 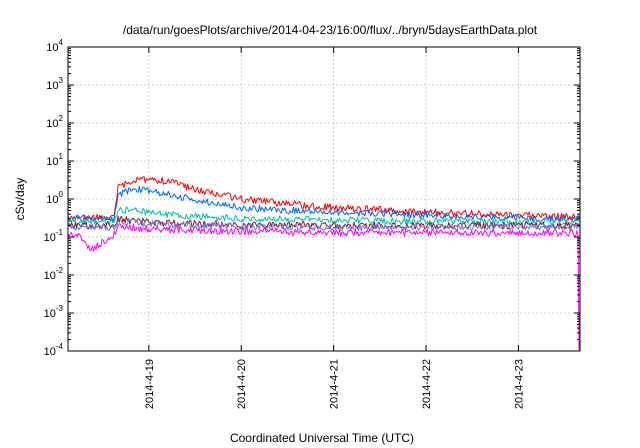 What do you see at coordinates (54, 84) in the screenshot?
I see `y-tick-label: 10³` at bounding box center [54, 84].